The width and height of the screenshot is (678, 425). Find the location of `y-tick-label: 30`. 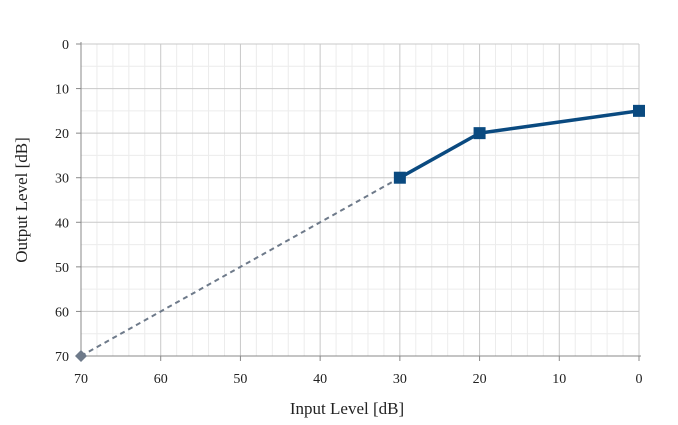

y-tick-label: 30 is located at coordinates (62, 179).